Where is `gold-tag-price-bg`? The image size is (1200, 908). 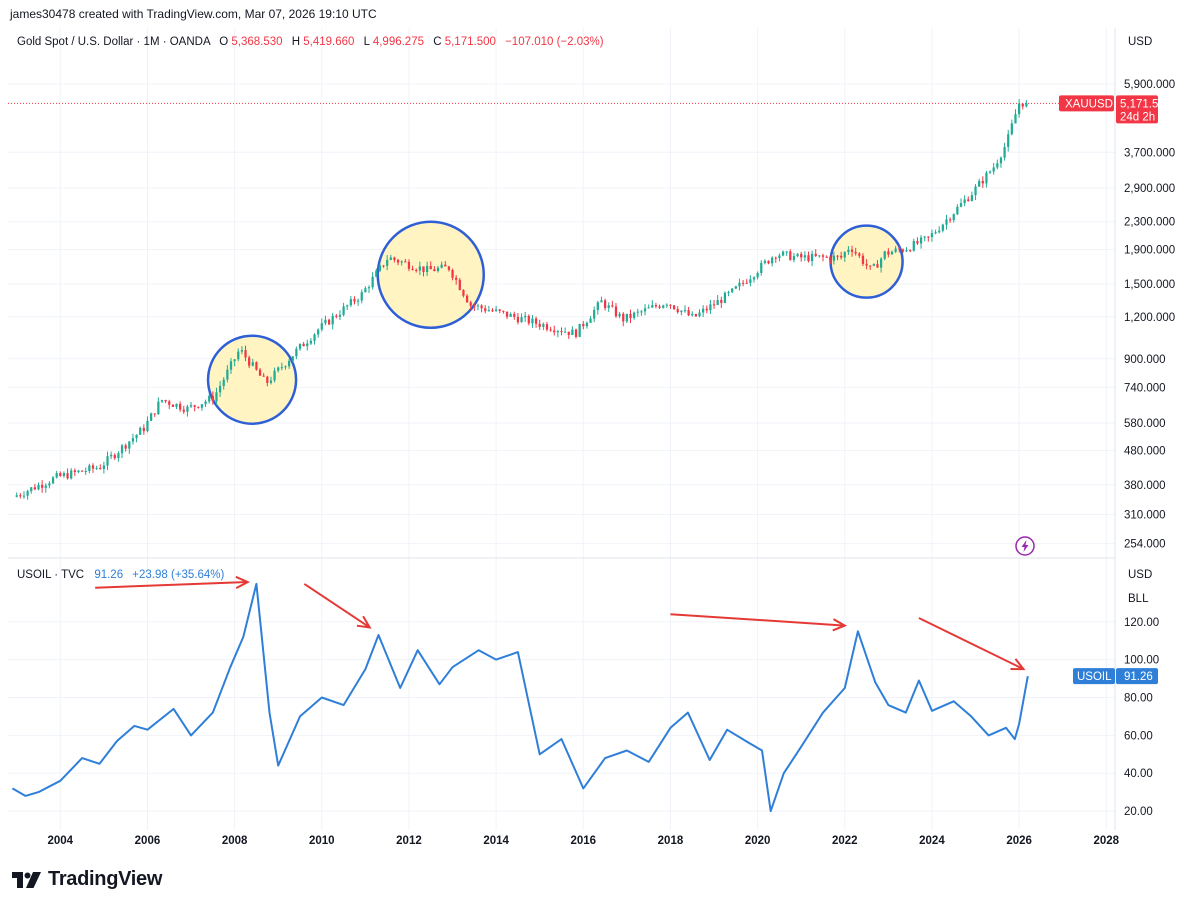
gold-tag-price-bg is located at coordinates (1137, 109).